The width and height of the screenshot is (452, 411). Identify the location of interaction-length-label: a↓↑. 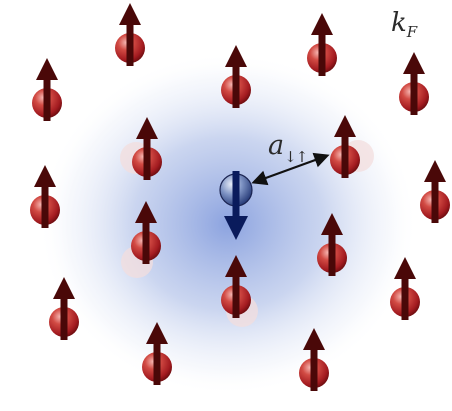
(288, 148).